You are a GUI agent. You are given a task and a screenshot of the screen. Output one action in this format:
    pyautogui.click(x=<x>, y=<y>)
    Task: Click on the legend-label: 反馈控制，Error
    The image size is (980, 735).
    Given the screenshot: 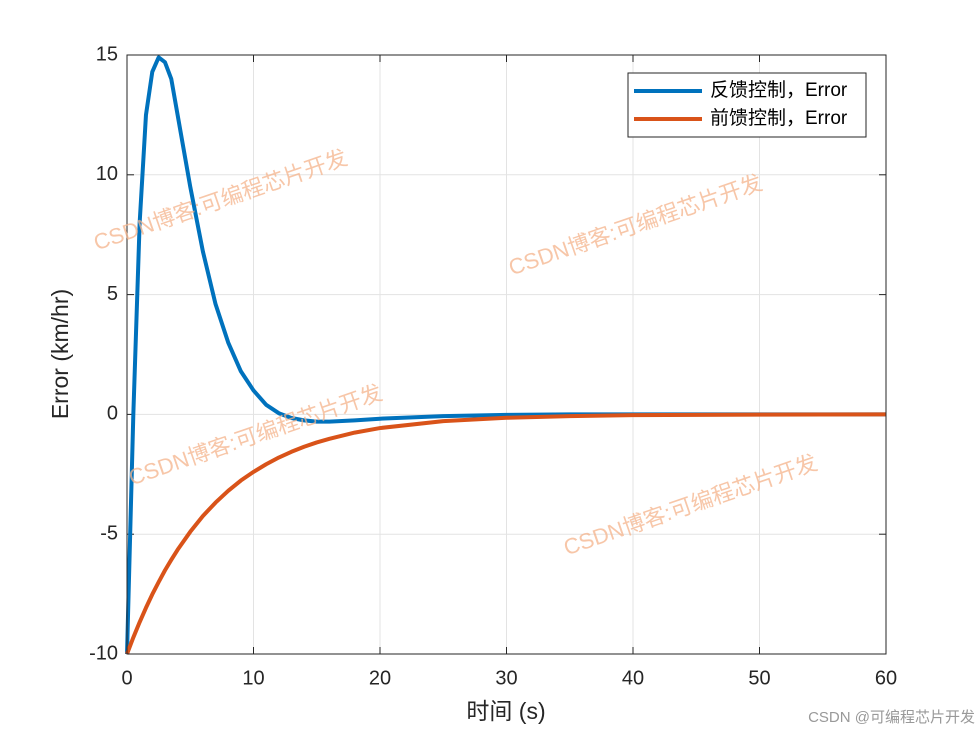 What is the action you would take?
    pyautogui.click(x=779, y=90)
    